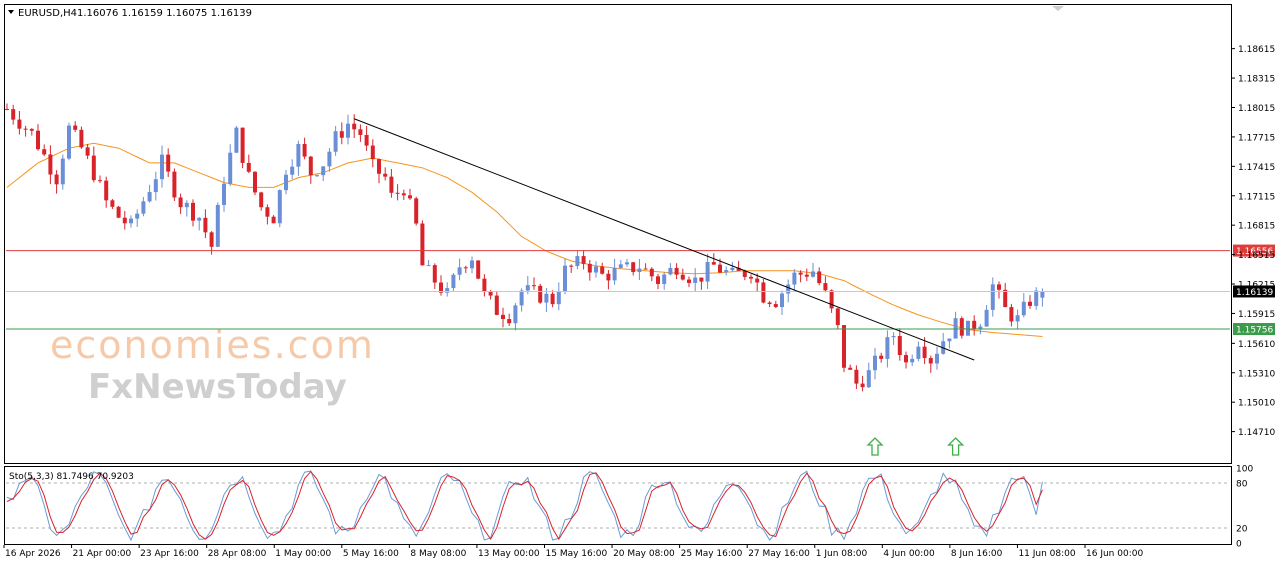 This screenshot has width=1280, height=571. I want to click on support-price-tag, so click(1254, 329).